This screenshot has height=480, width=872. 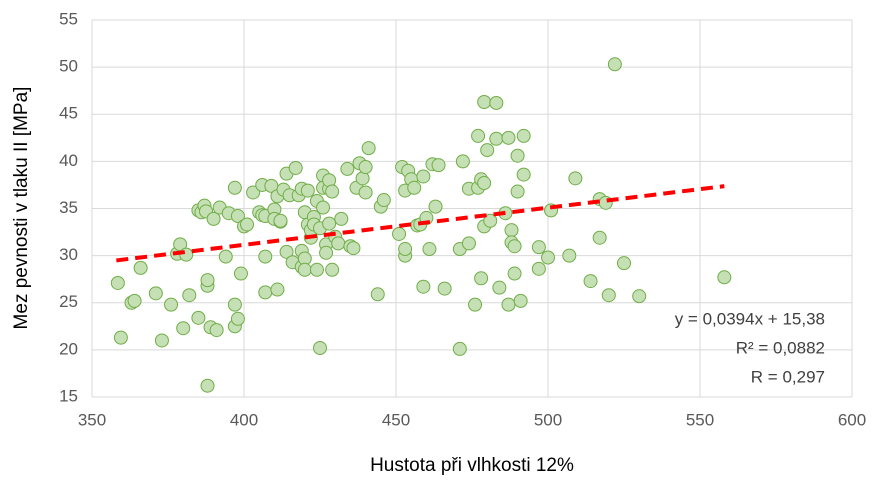 I want to click on annotation: R = 0,297, so click(x=788, y=376).